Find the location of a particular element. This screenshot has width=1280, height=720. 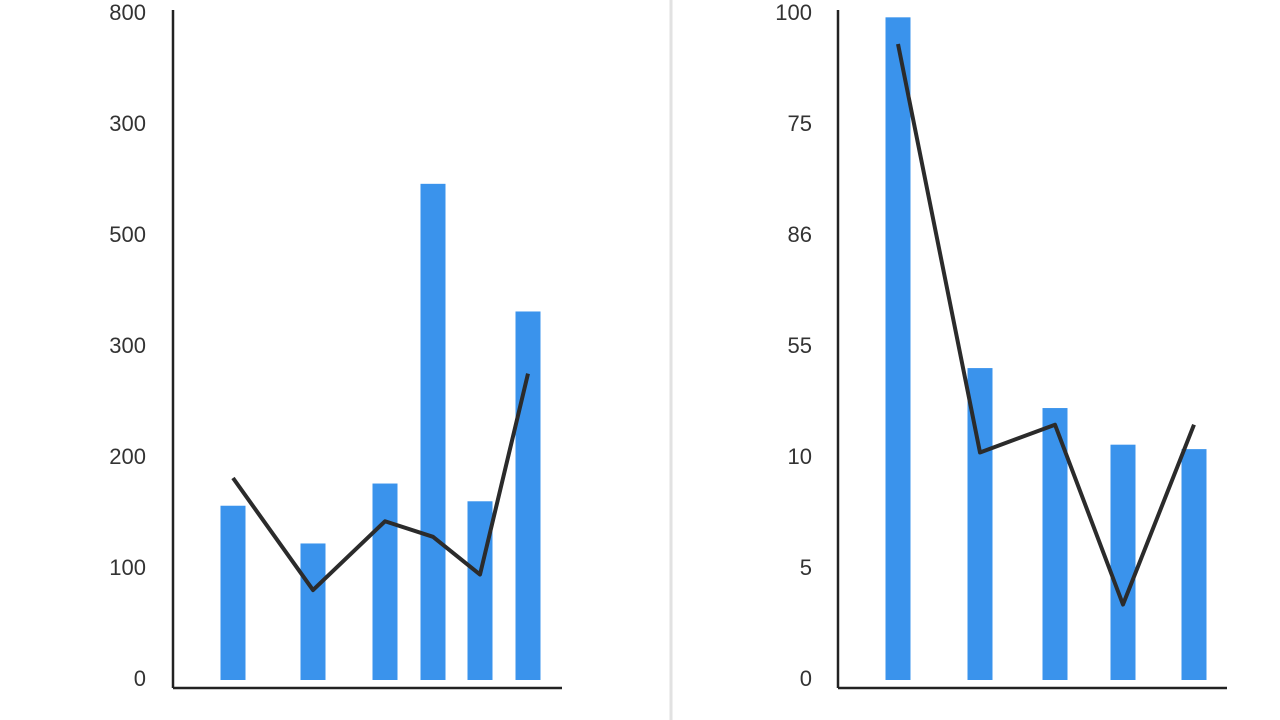

y-tick-label: 200 is located at coordinates (127, 456).